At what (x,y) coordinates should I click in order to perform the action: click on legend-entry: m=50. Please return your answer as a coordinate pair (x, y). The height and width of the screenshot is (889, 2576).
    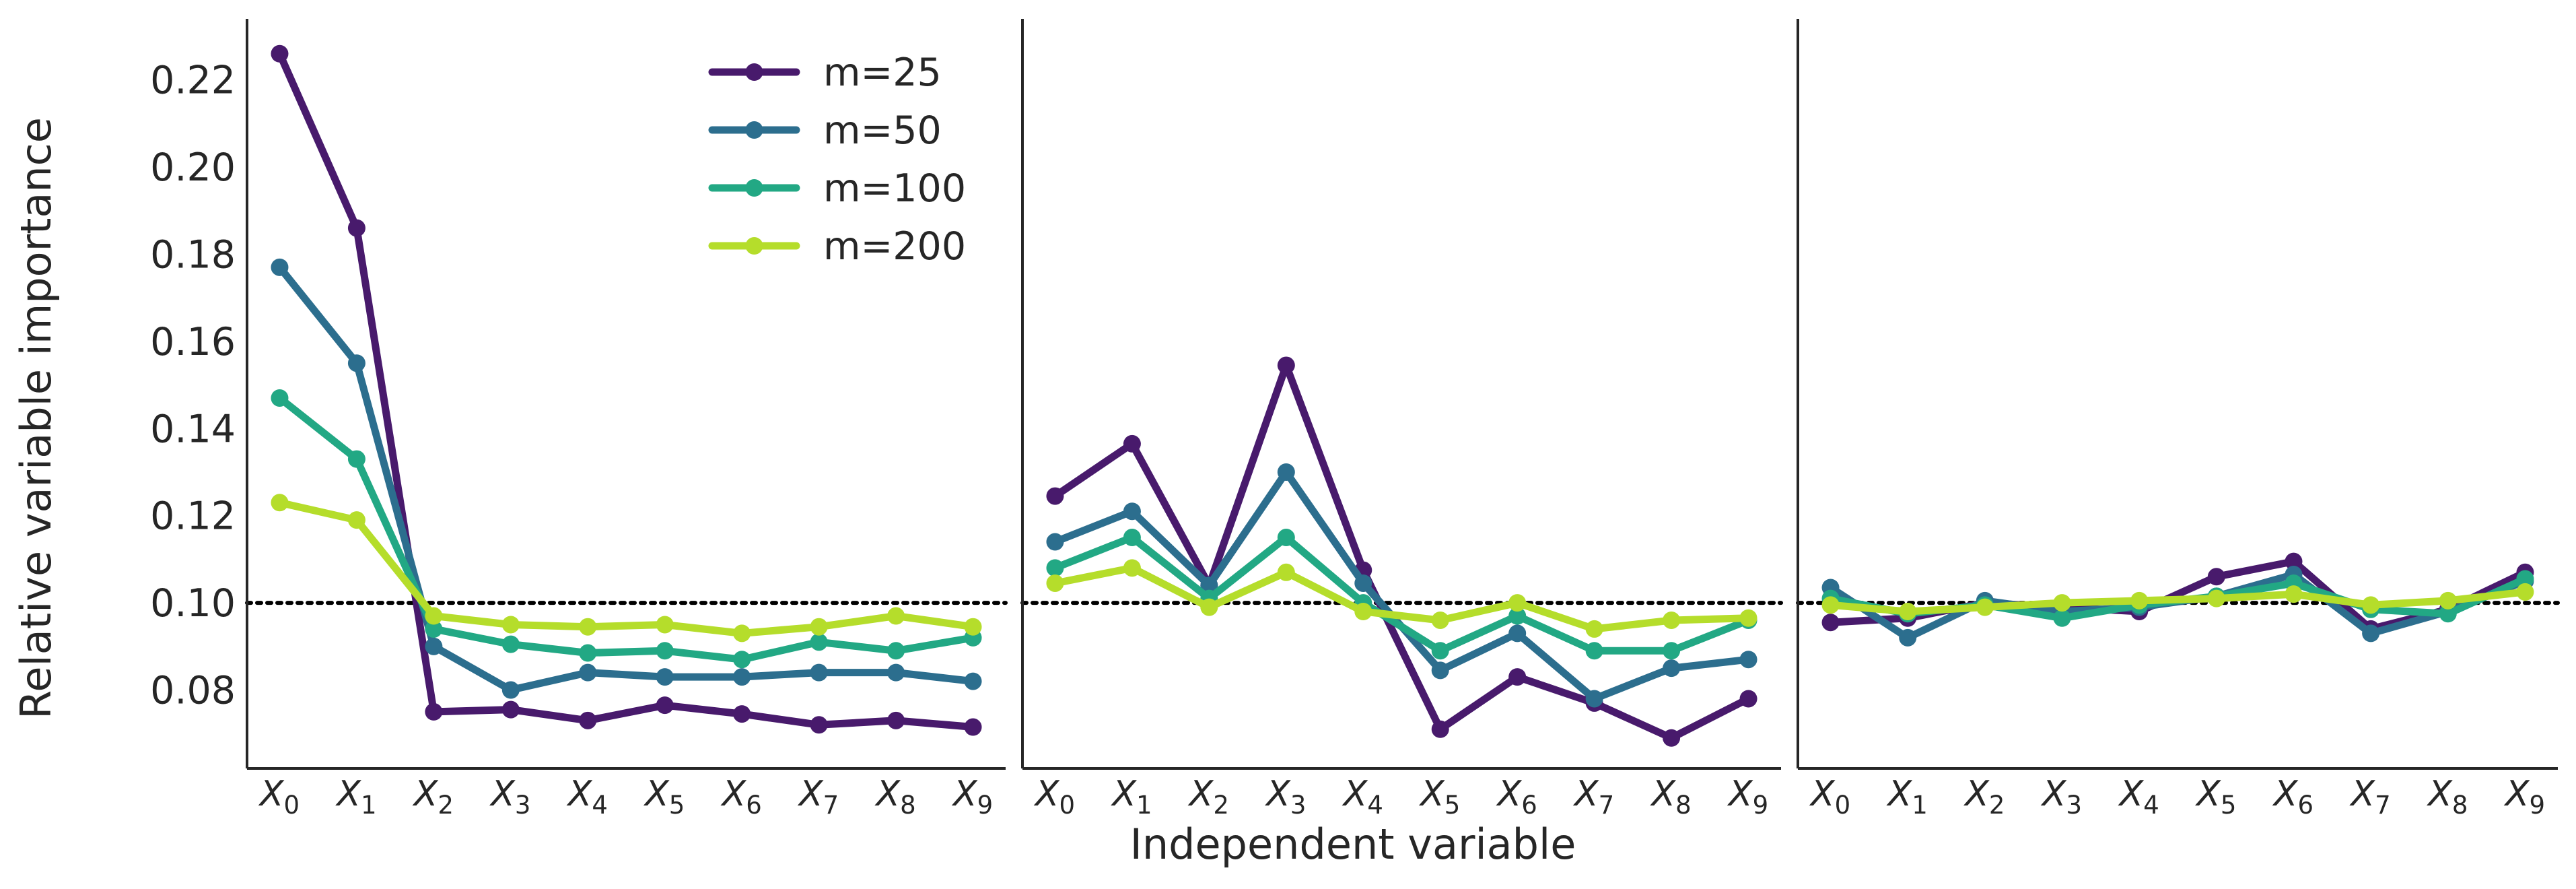
    Looking at the image, I should click on (825, 130).